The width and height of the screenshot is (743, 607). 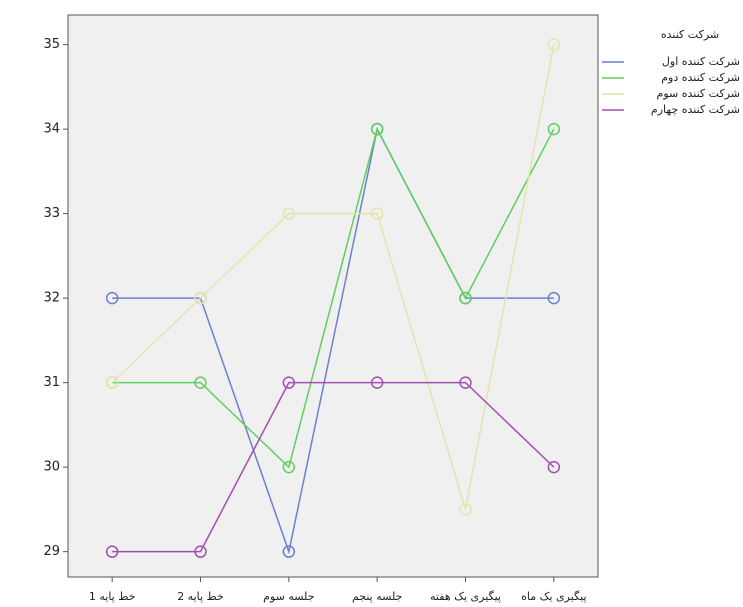 I want to click on x-tick-label: خط پایه 1, so click(x=112, y=596).